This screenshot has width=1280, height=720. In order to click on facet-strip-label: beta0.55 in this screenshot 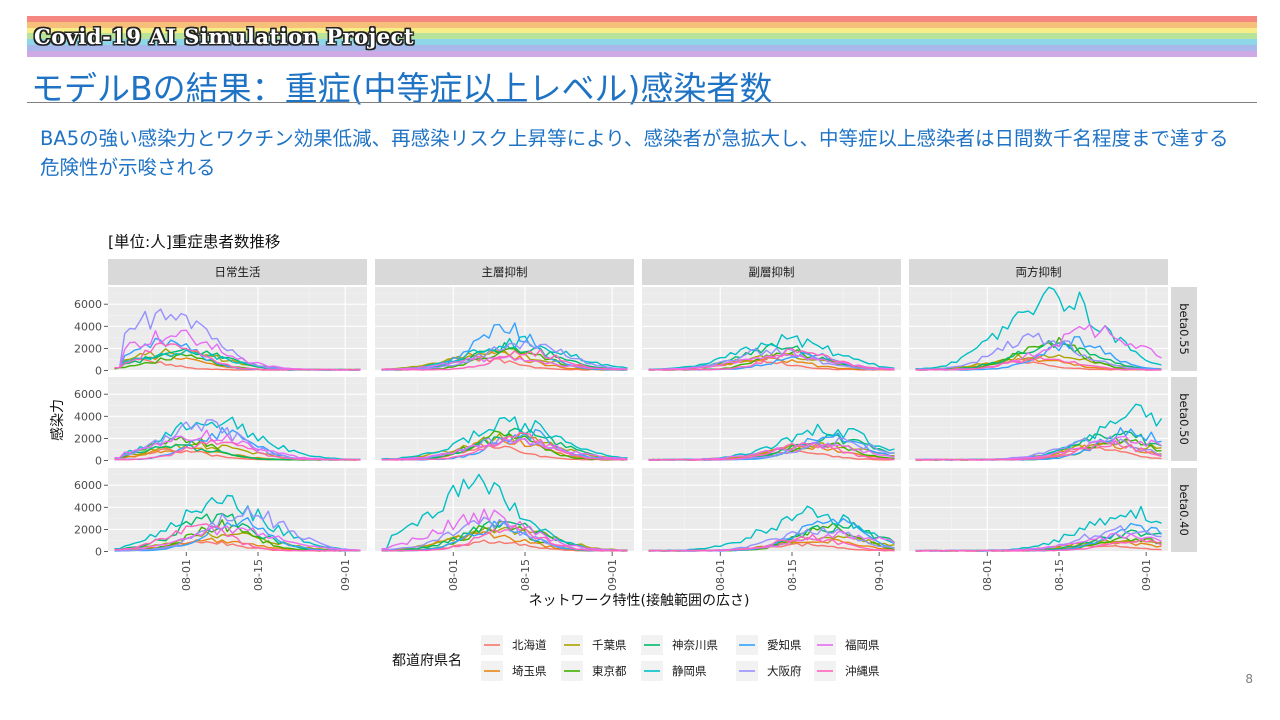, I will do `click(1184, 329)`.